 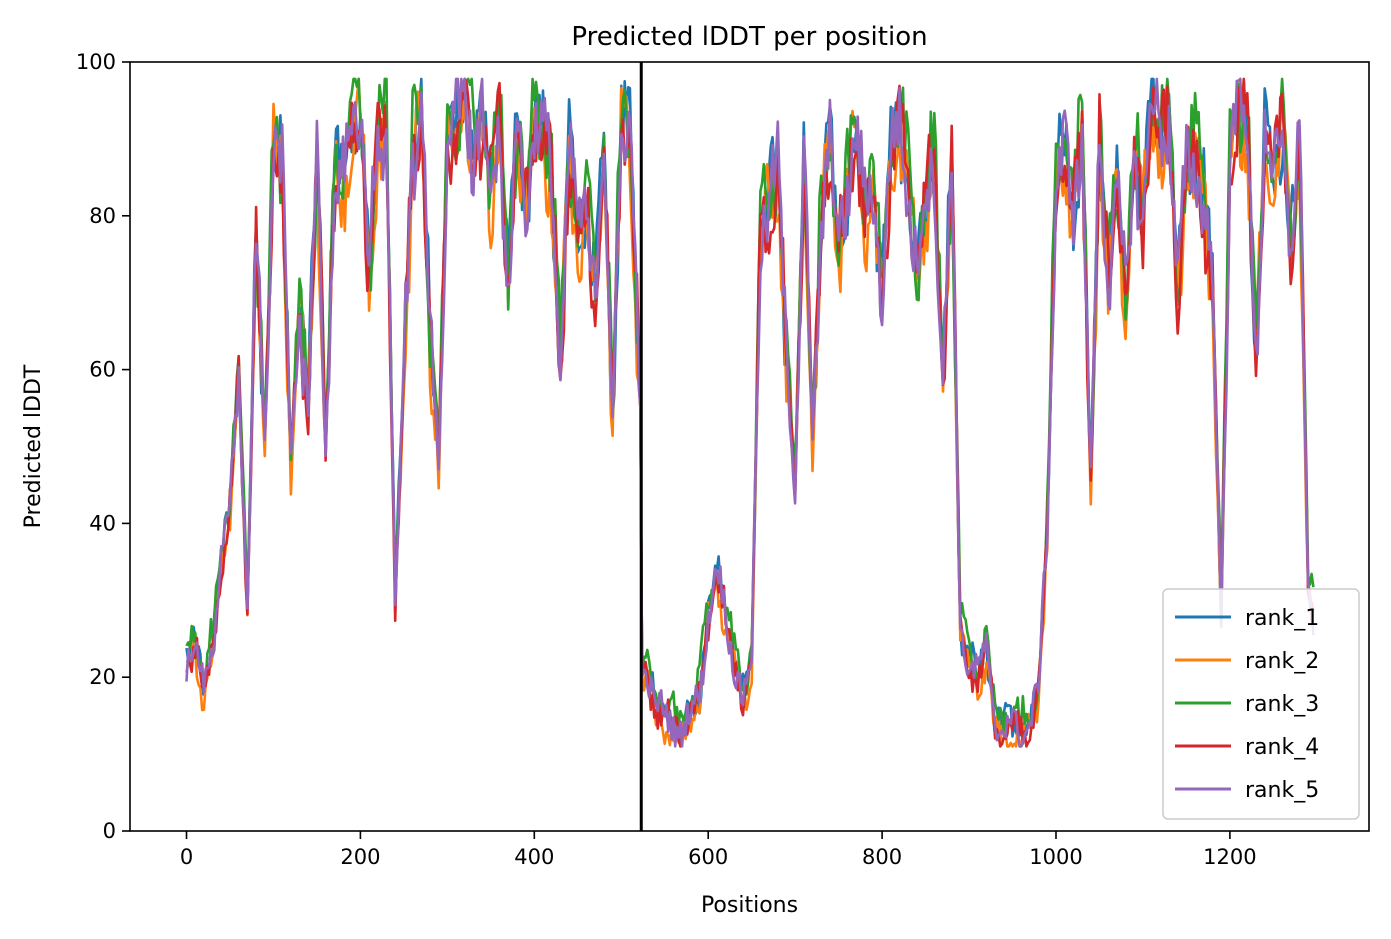 I want to click on chart-title: Predicted lDDT per position, so click(x=749, y=37).